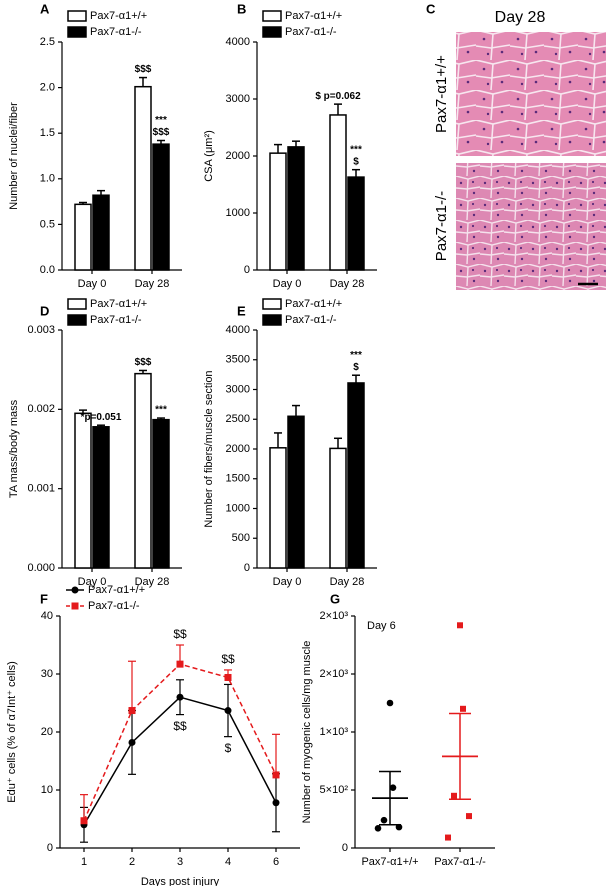 Image resolution: width=606 pixels, height=886 pixels. What do you see at coordinates (47, 732) in the screenshot?
I see `y-tick-label: 20` at bounding box center [47, 732].